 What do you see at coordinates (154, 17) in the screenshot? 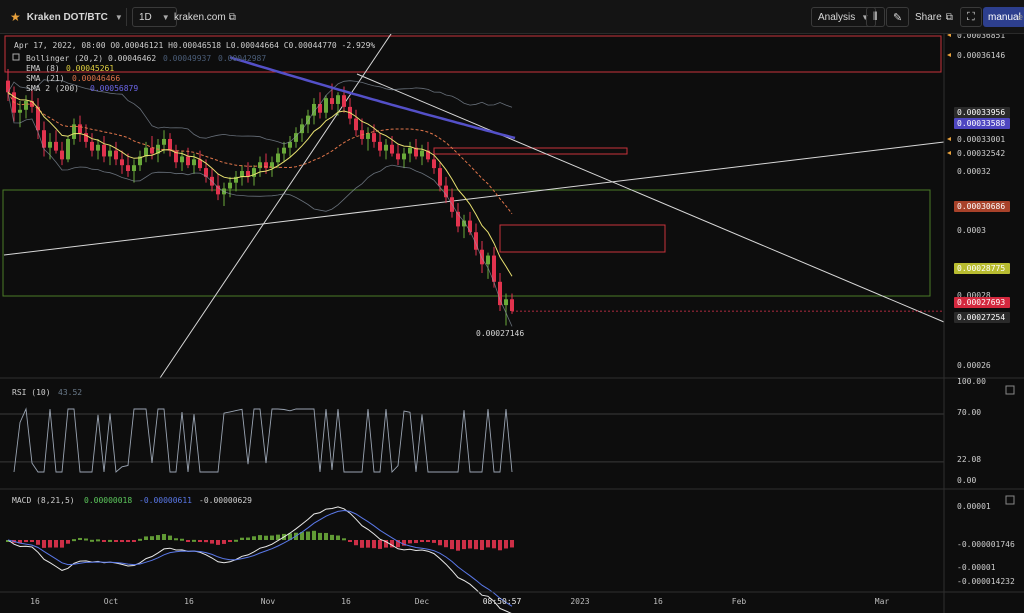
I see `interval-select: 1D ▼` at bounding box center [154, 17].